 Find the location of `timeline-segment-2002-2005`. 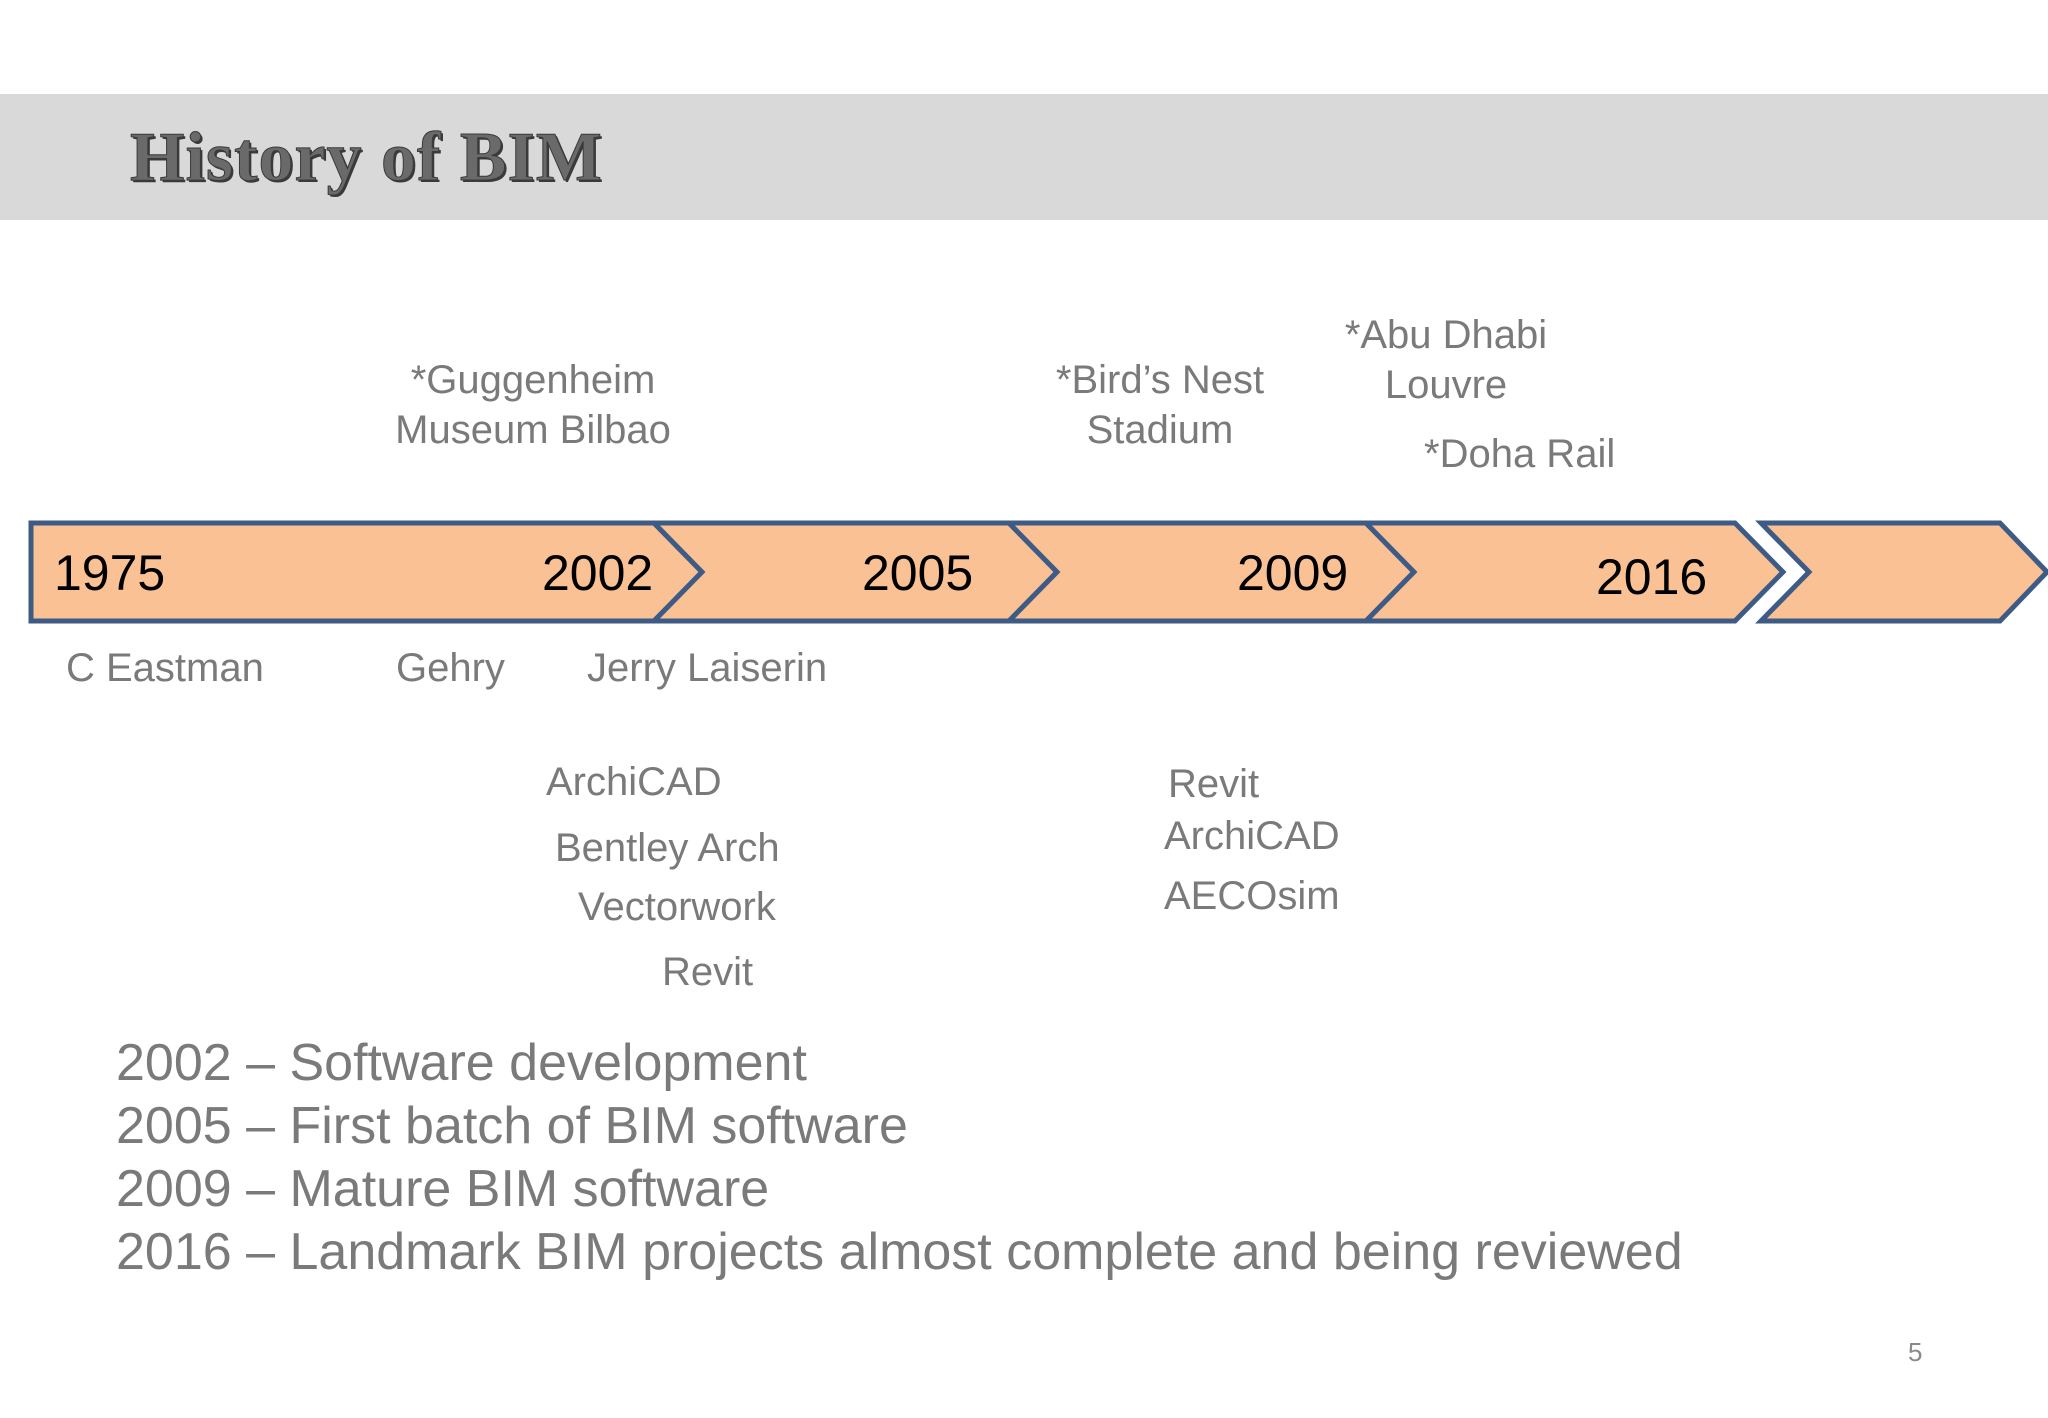

timeline-segment-2002-2005 is located at coordinates (854, 572).